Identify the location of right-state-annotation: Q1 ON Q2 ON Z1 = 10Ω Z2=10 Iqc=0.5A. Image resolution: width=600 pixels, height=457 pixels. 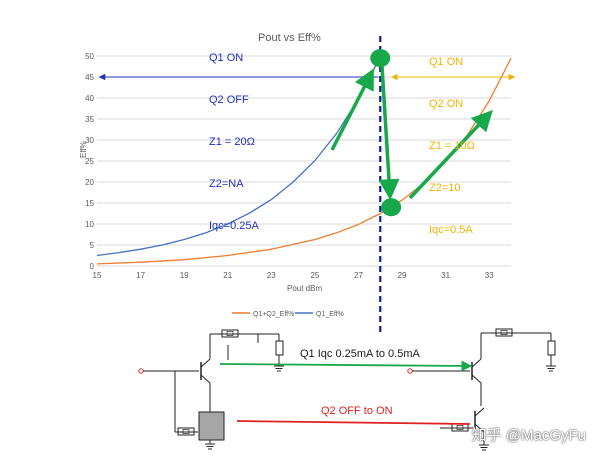
(452, 139).